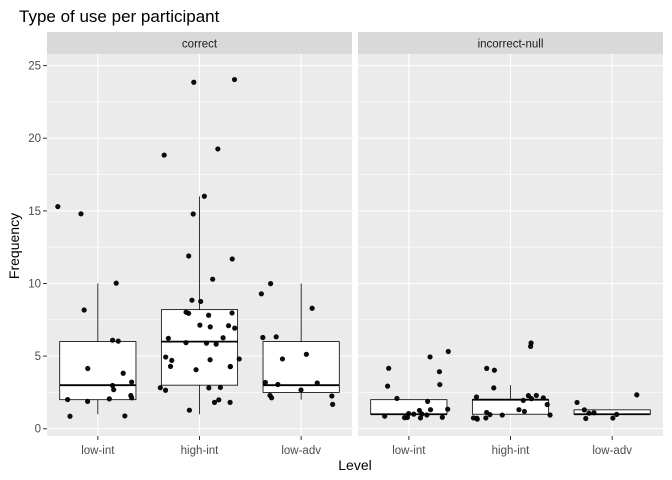 The width and height of the screenshot is (672, 480). I want to click on facet-strip-label: correct, so click(200, 45).